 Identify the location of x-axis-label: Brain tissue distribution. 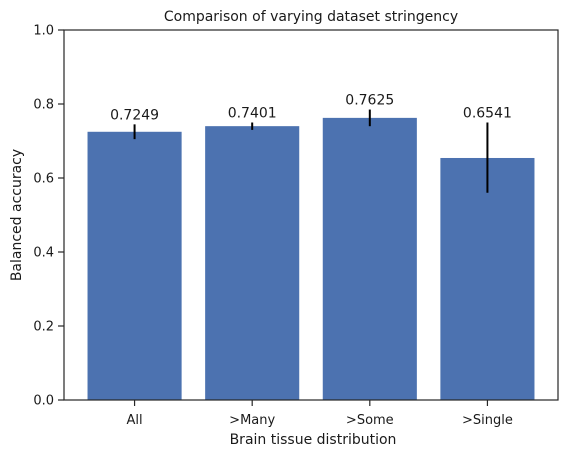
(313, 440).